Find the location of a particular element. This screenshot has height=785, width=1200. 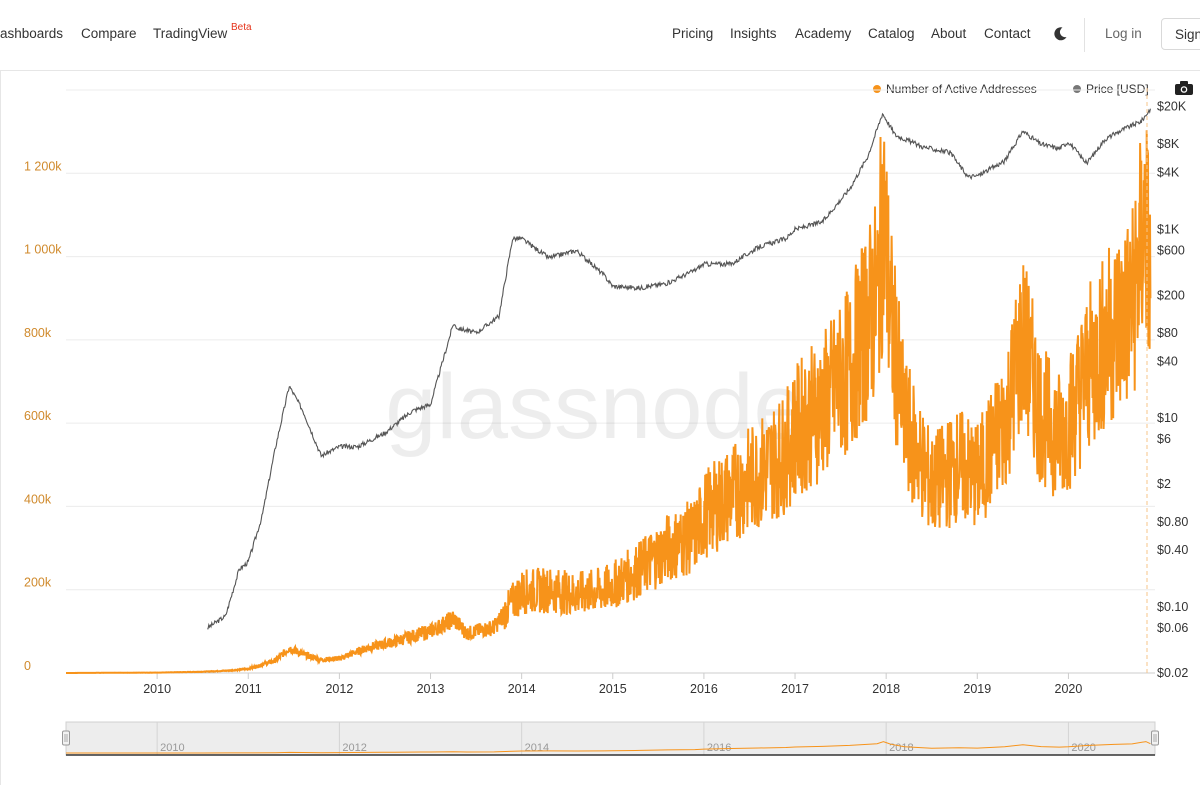

y-right-tick-label: $0.40 is located at coordinates (1172, 550).